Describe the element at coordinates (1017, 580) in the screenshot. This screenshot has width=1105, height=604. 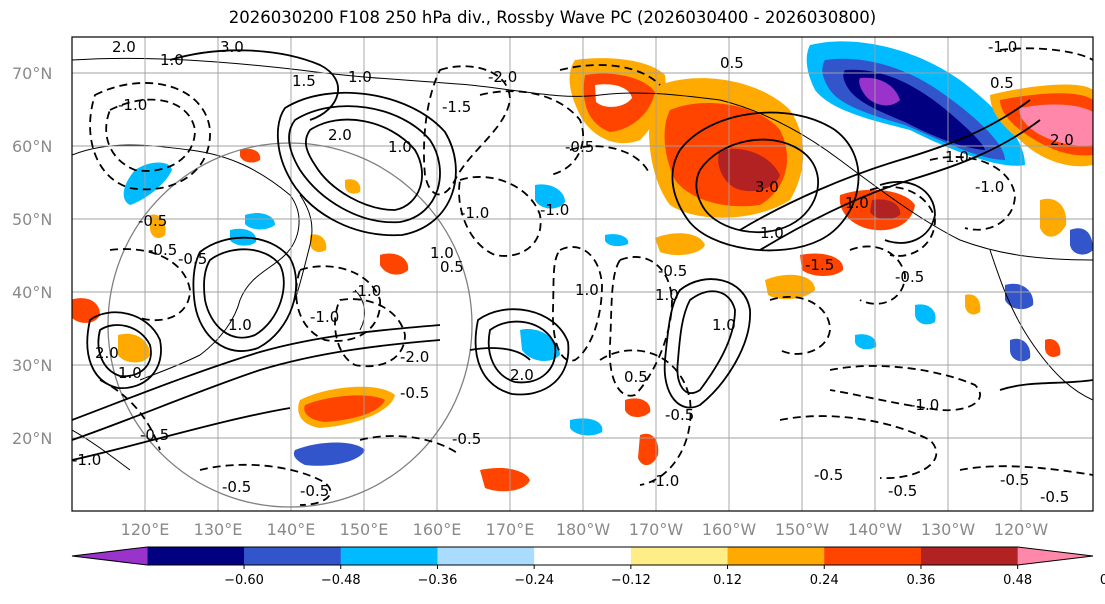
I see `colorbar-tick-label: 0.48` at that location.